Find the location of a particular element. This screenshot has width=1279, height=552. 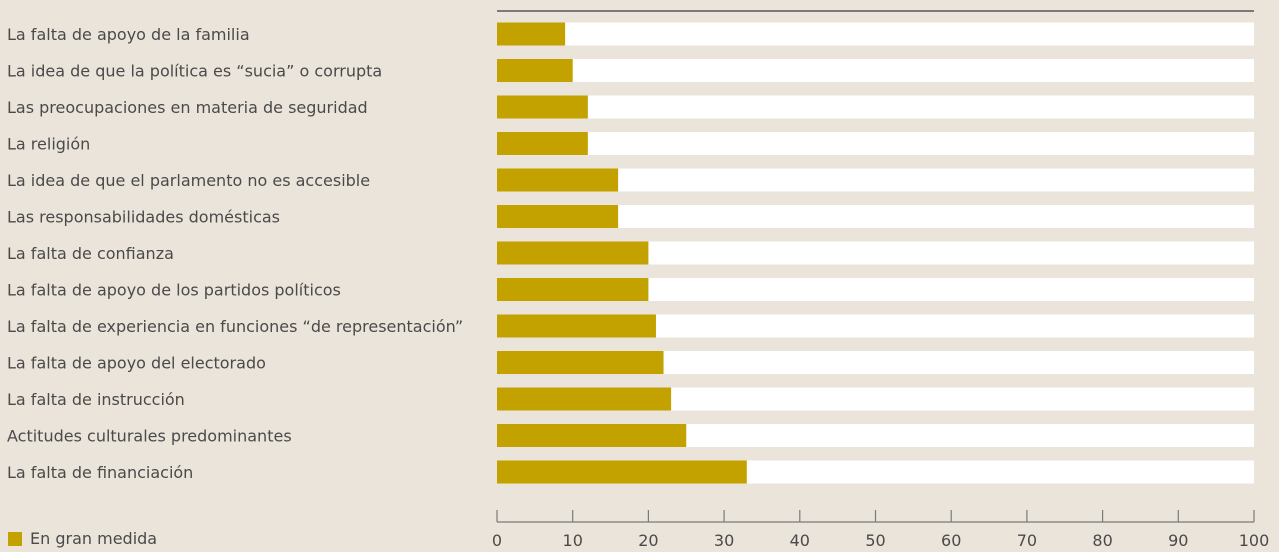

x-tick-label: 70 is located at coordinates (1027, 540).